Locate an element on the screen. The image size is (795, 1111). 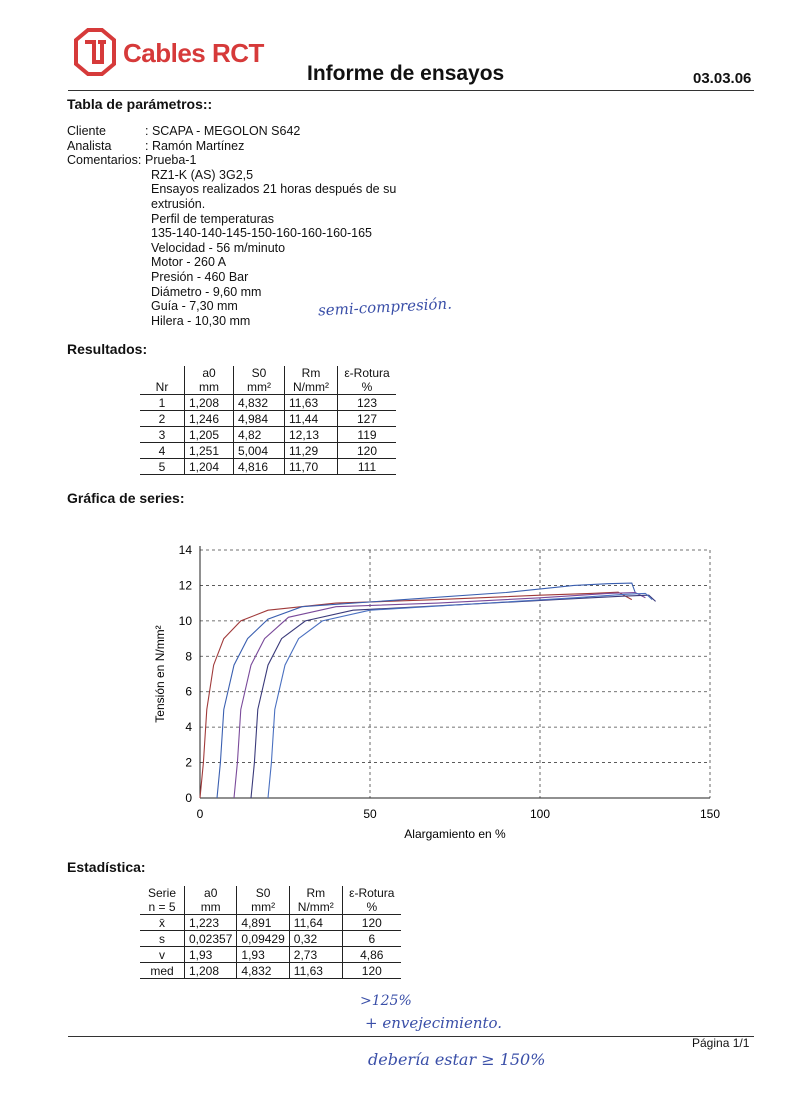
results-cell: 11,70 is located at coordinates (311, 466).